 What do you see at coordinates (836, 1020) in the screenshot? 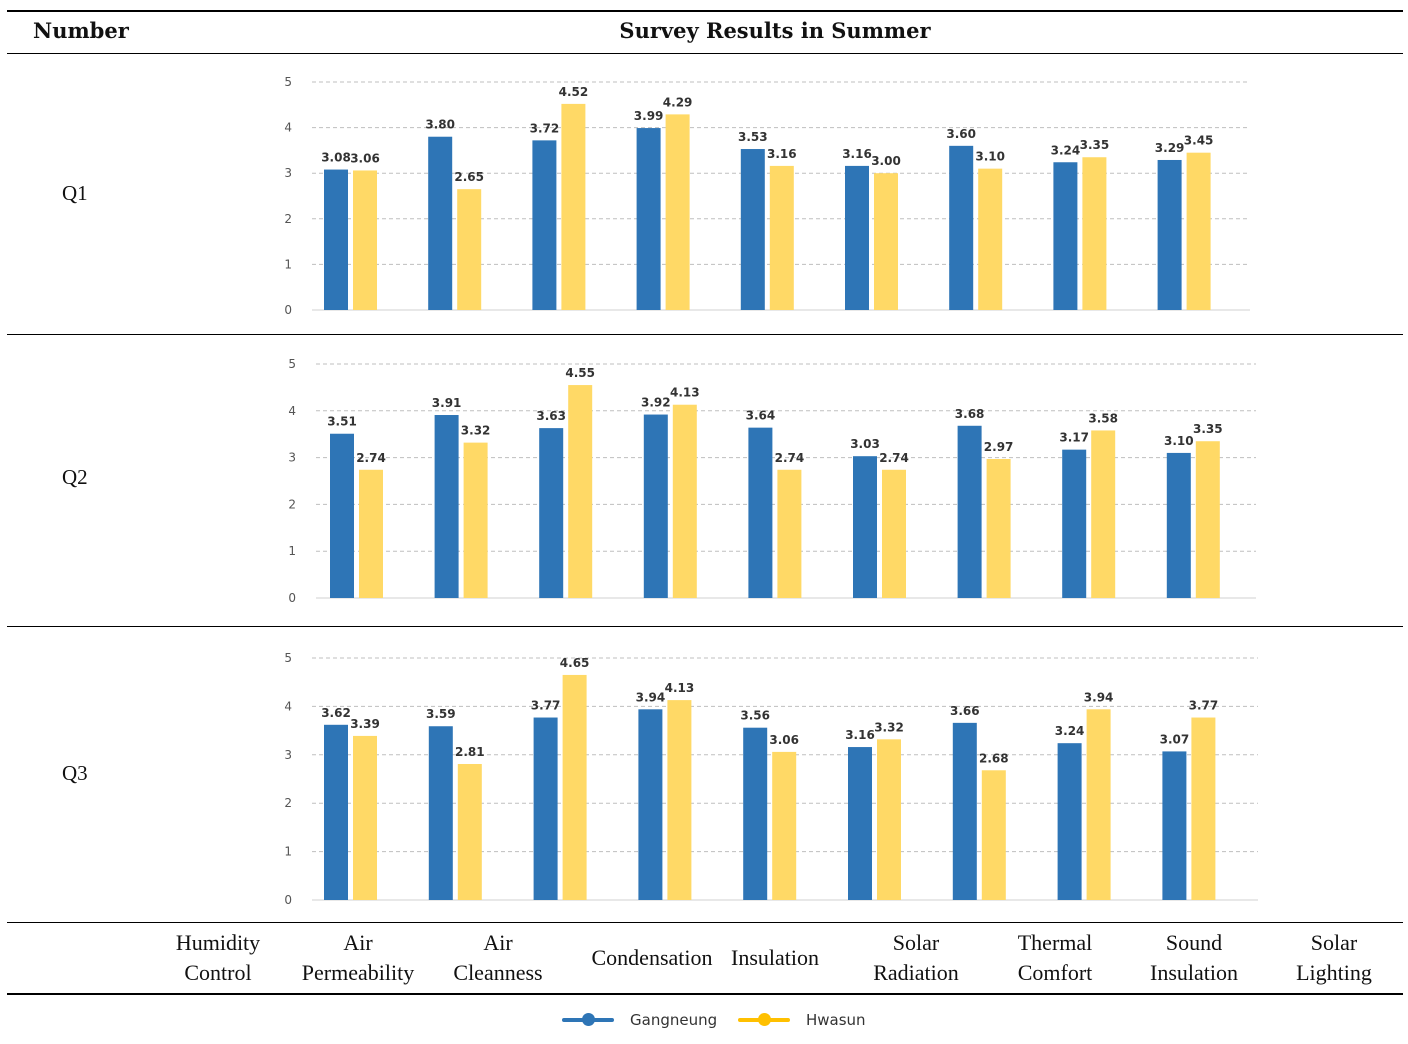
I see `legend-label-hwasun: Hwasun` at bounding box center [836, 1020].